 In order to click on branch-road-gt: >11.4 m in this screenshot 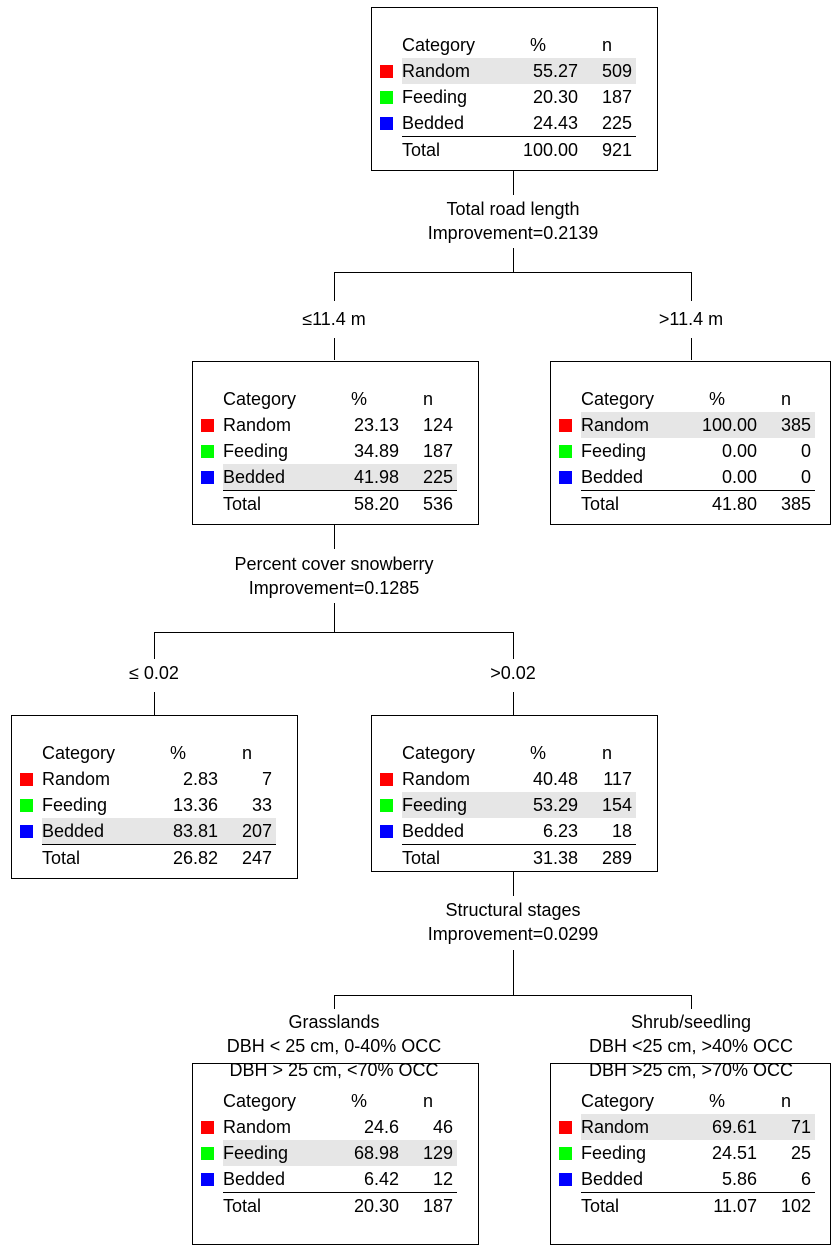, I will do `click(691, 319)`.